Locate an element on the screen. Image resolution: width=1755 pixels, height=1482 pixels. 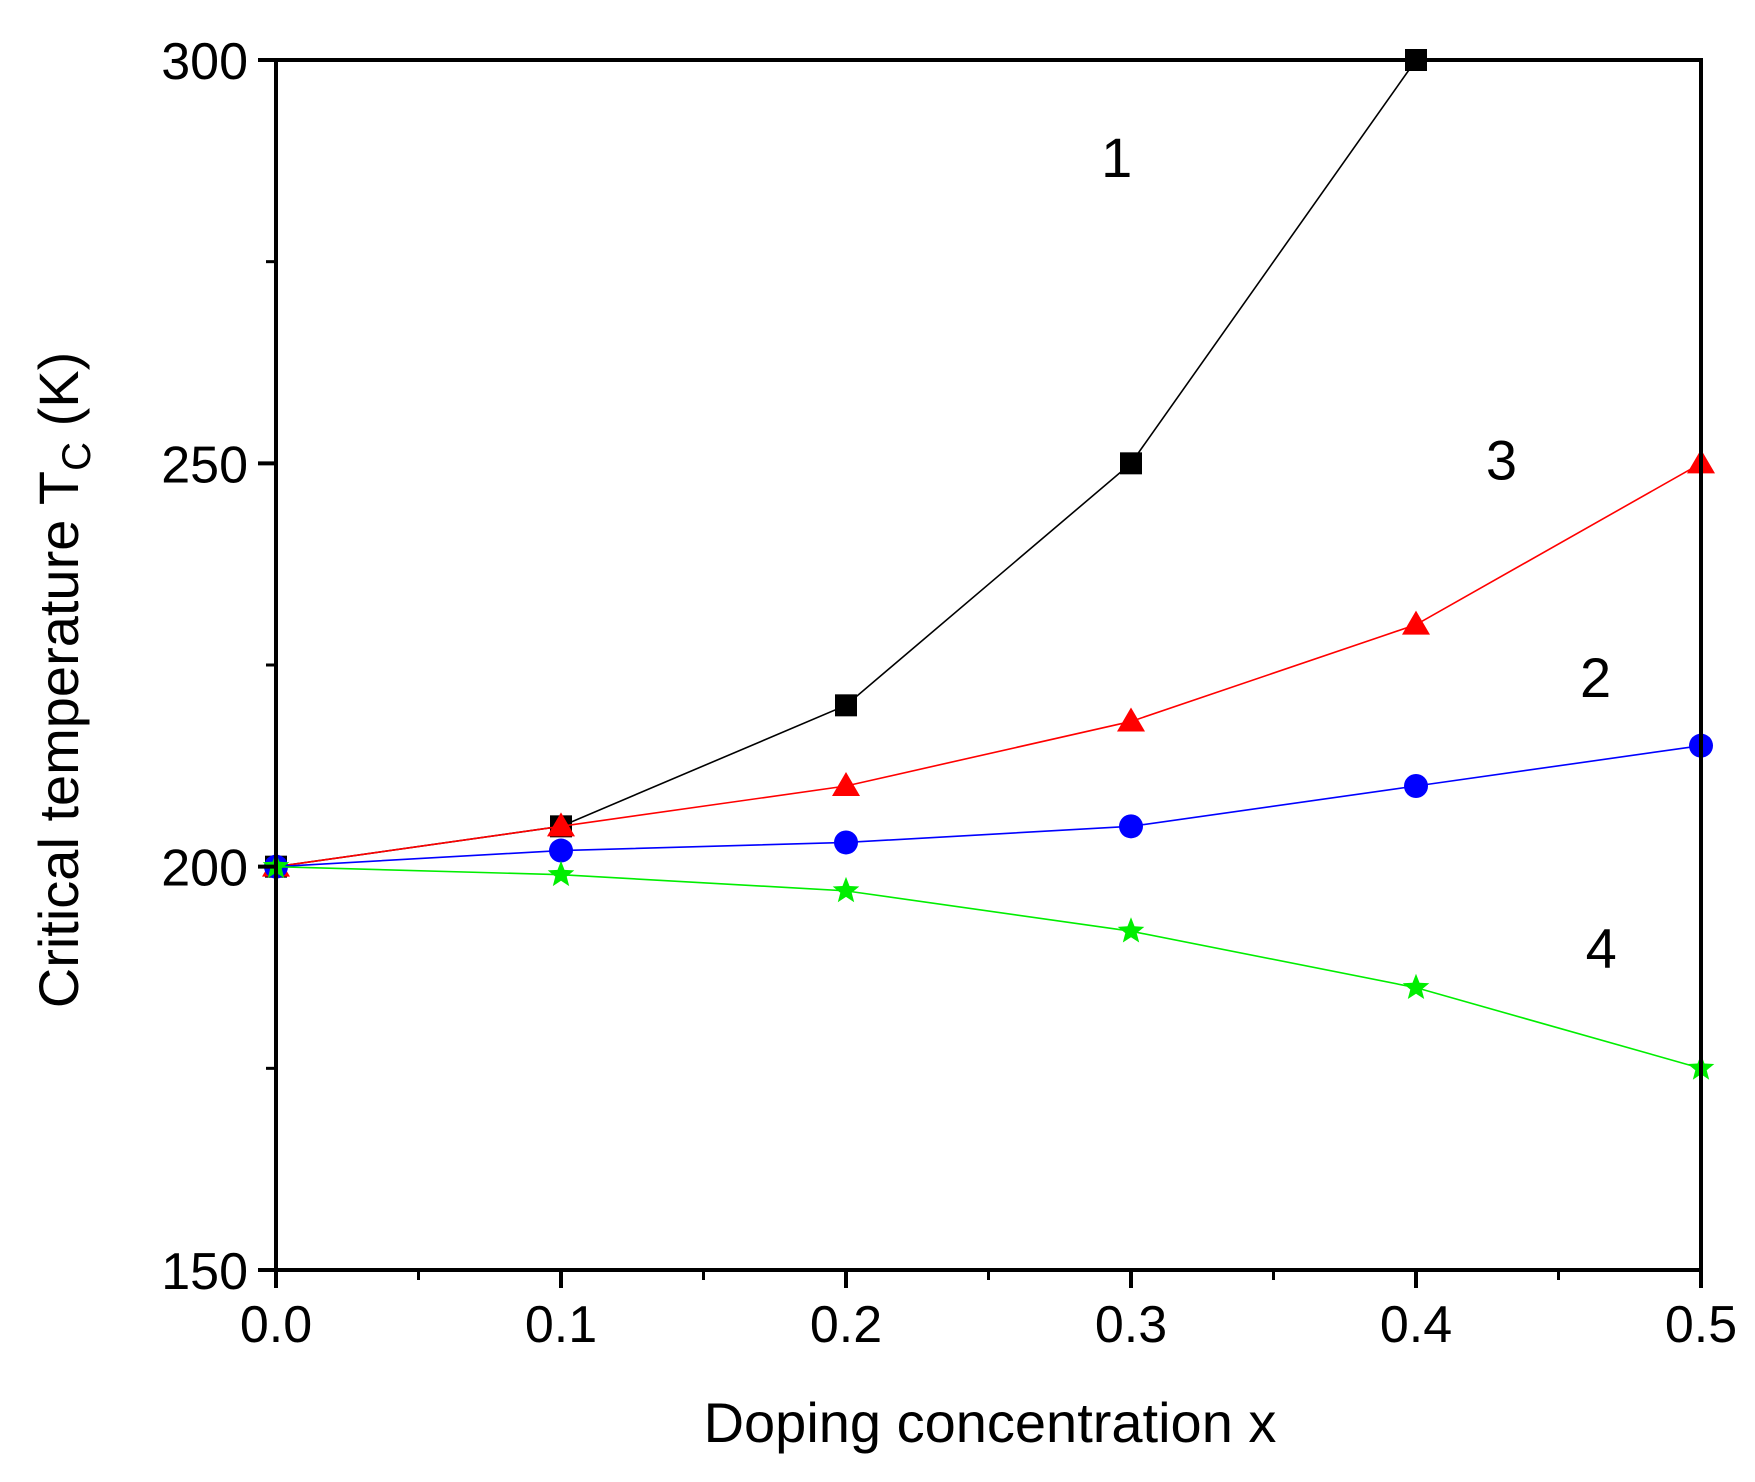
y-tick-label: 200 is located at coordinates (204, 869).